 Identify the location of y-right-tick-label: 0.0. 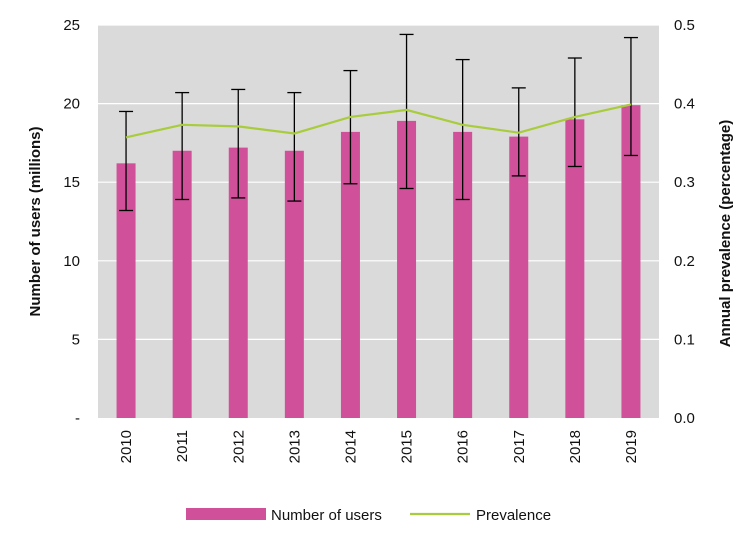
(684, 418).